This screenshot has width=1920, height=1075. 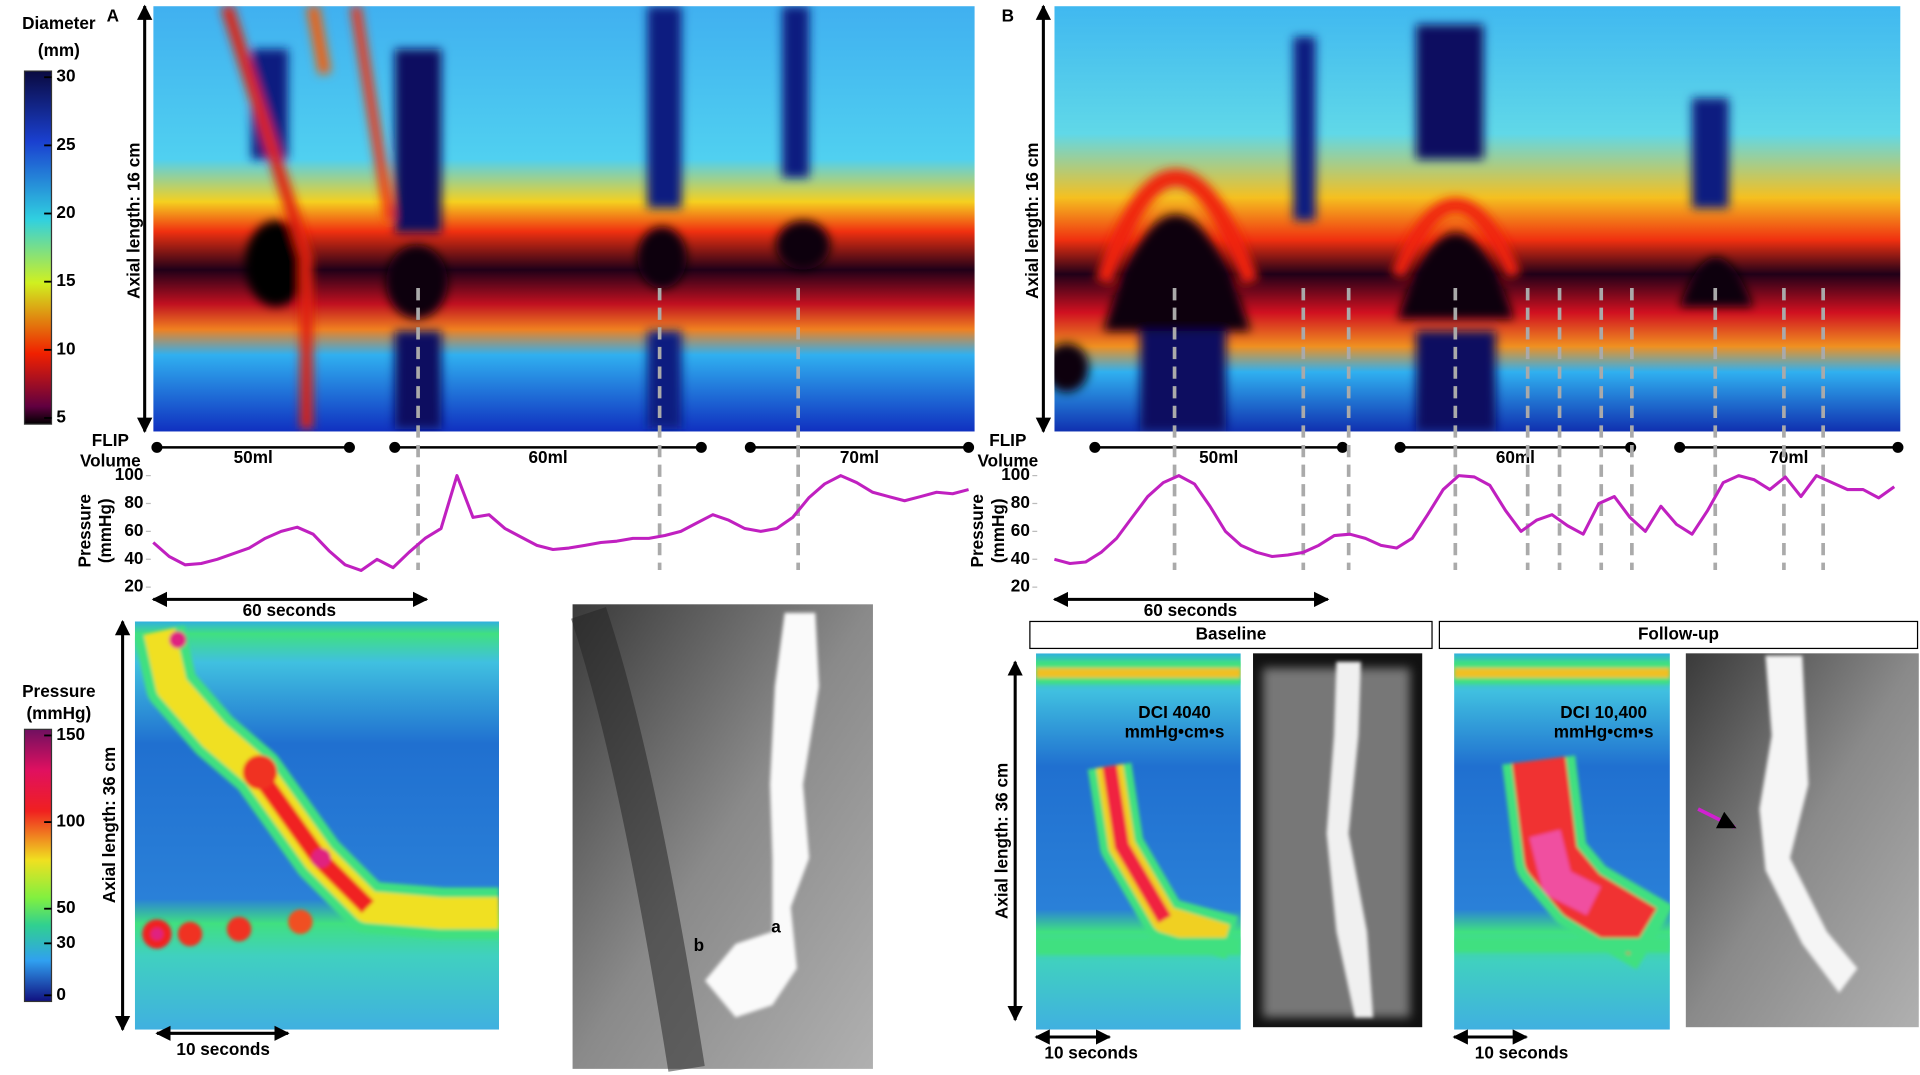 What do you see at coordinates (1338, 840) in the screenshot?
I see `xray-baseline` at bounding box center [1338, 840].